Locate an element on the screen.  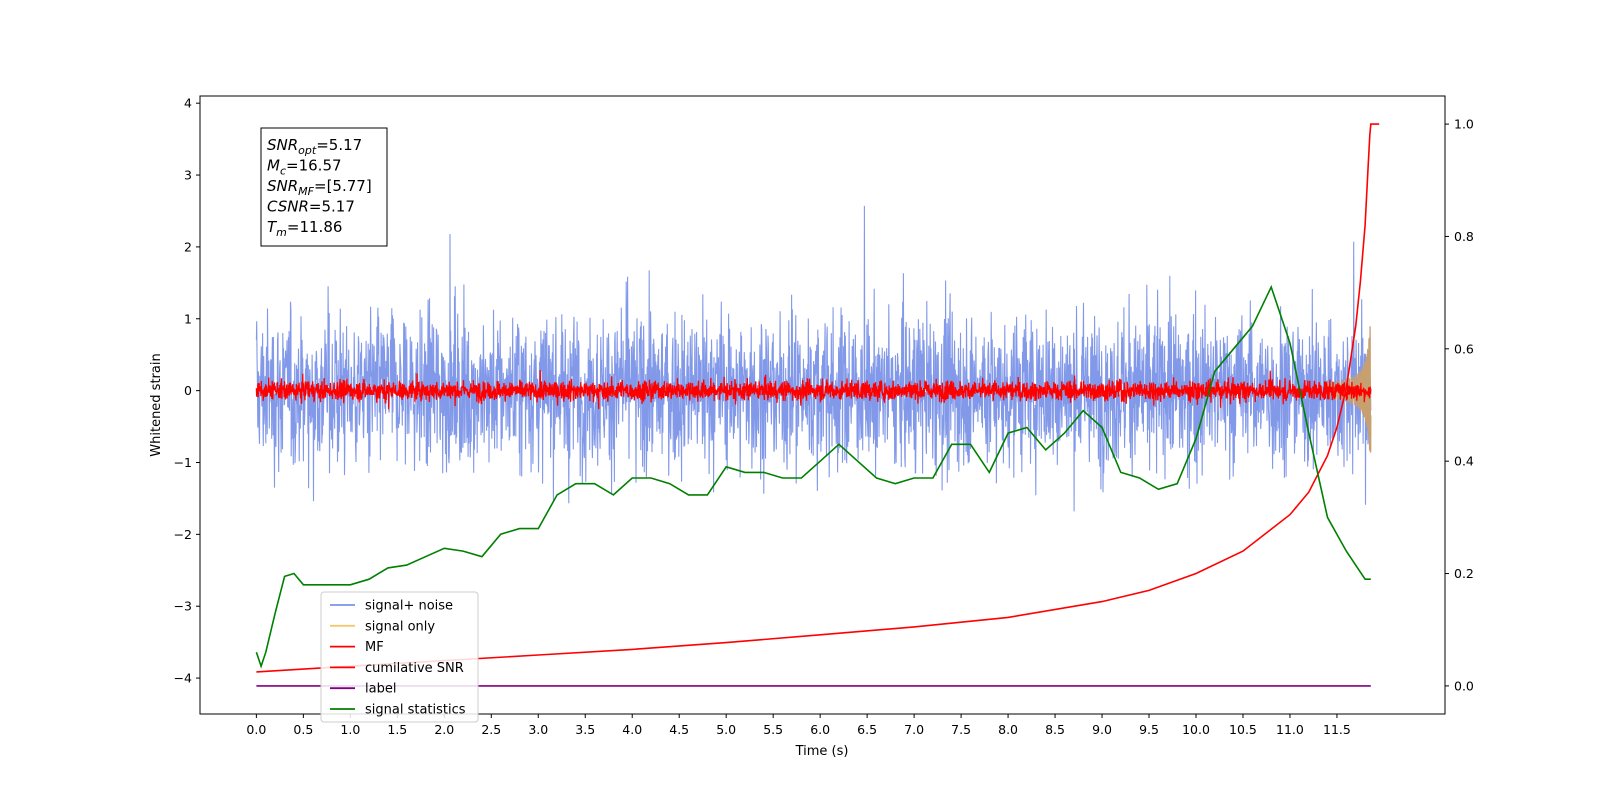
x-tick-label: 11.5 is located at coordinates (1337, 729).